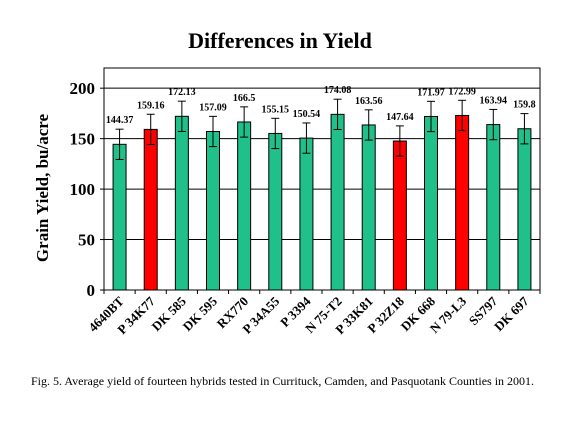  What do you see at coordinates (462, 91) in the screenshot?
I see `data-label: 172.99` at bounding box center [462, 91].